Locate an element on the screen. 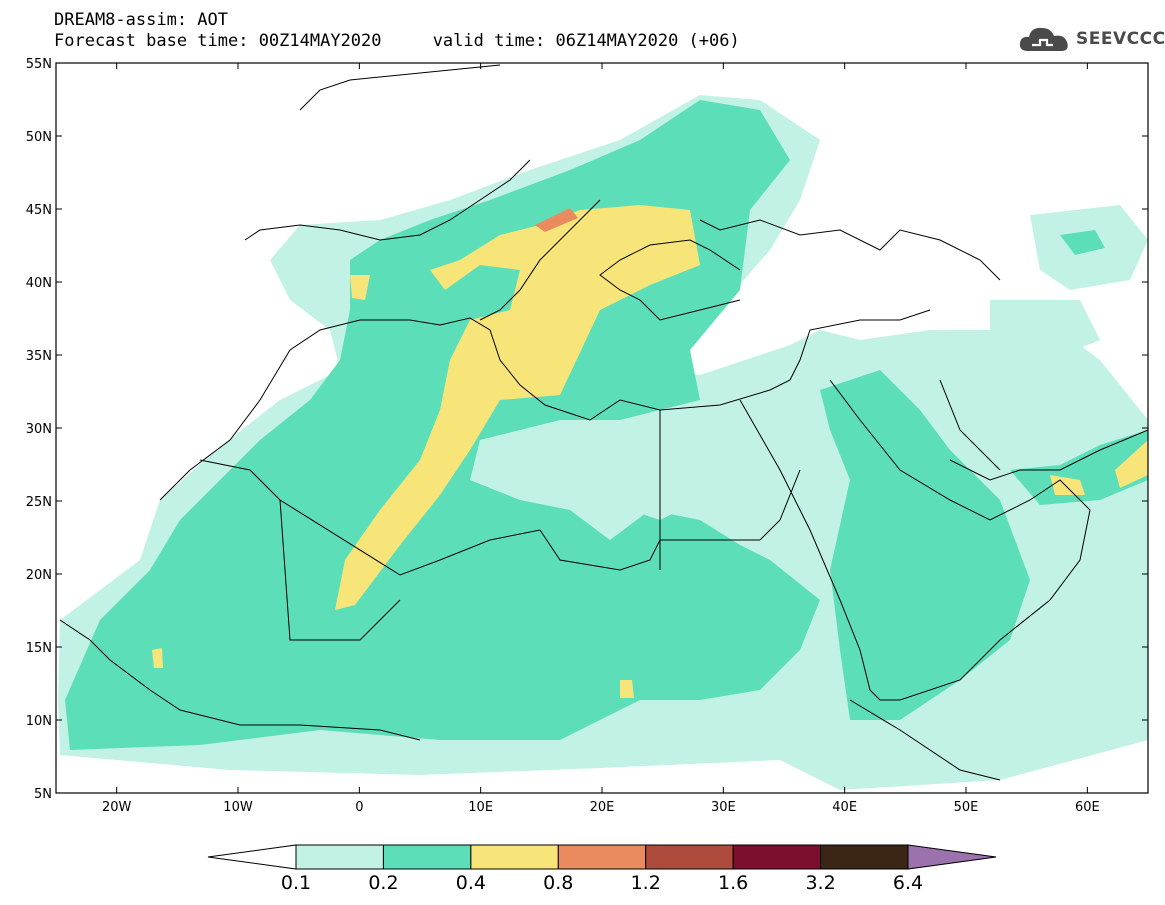 Image resolution: width=1165 pixels, height=905 pixels. logo-text: SEEVCCC is located at coordinates (1120, 39).